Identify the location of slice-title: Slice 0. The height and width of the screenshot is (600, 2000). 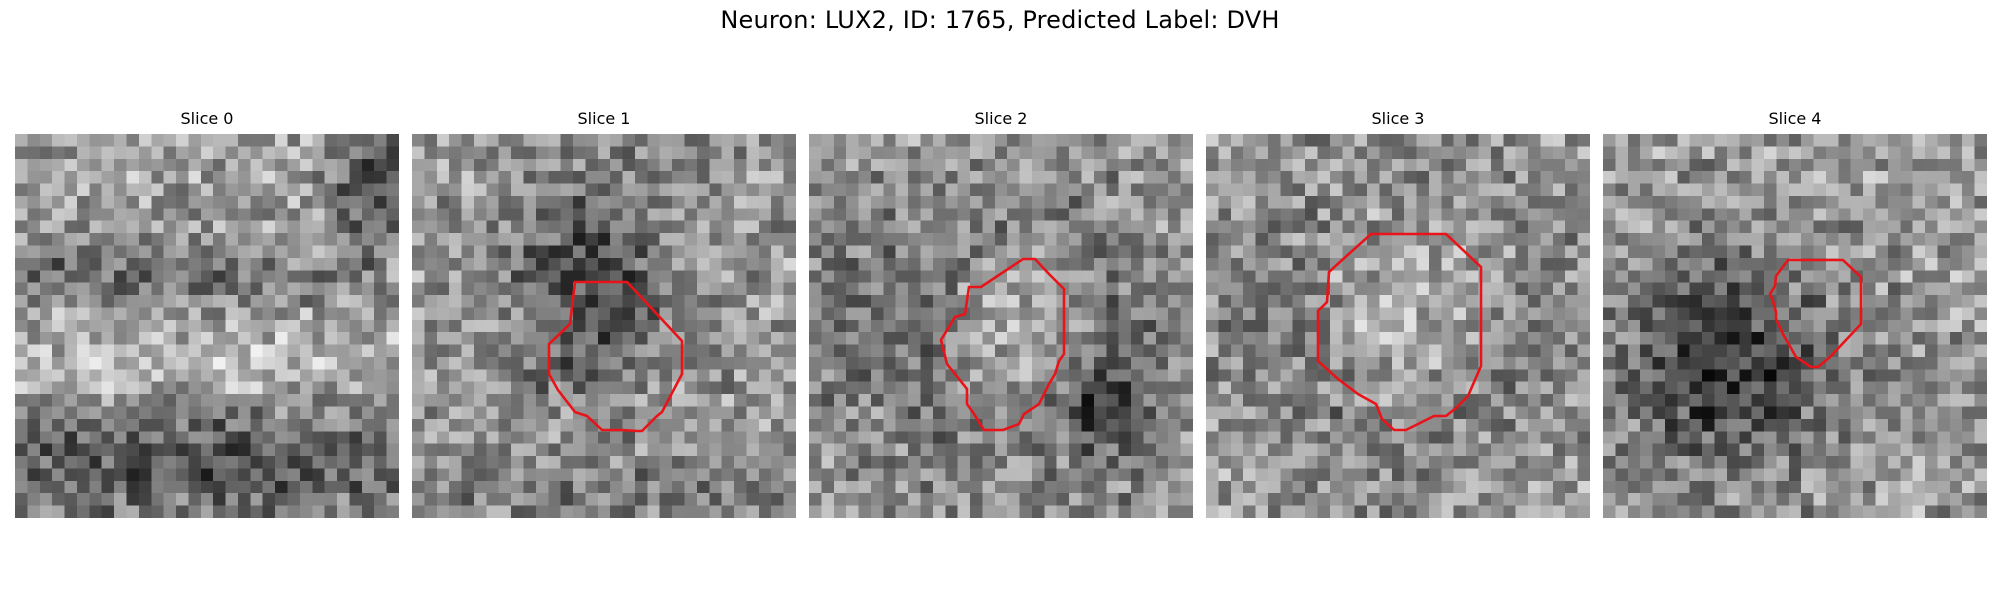
(207, 118).